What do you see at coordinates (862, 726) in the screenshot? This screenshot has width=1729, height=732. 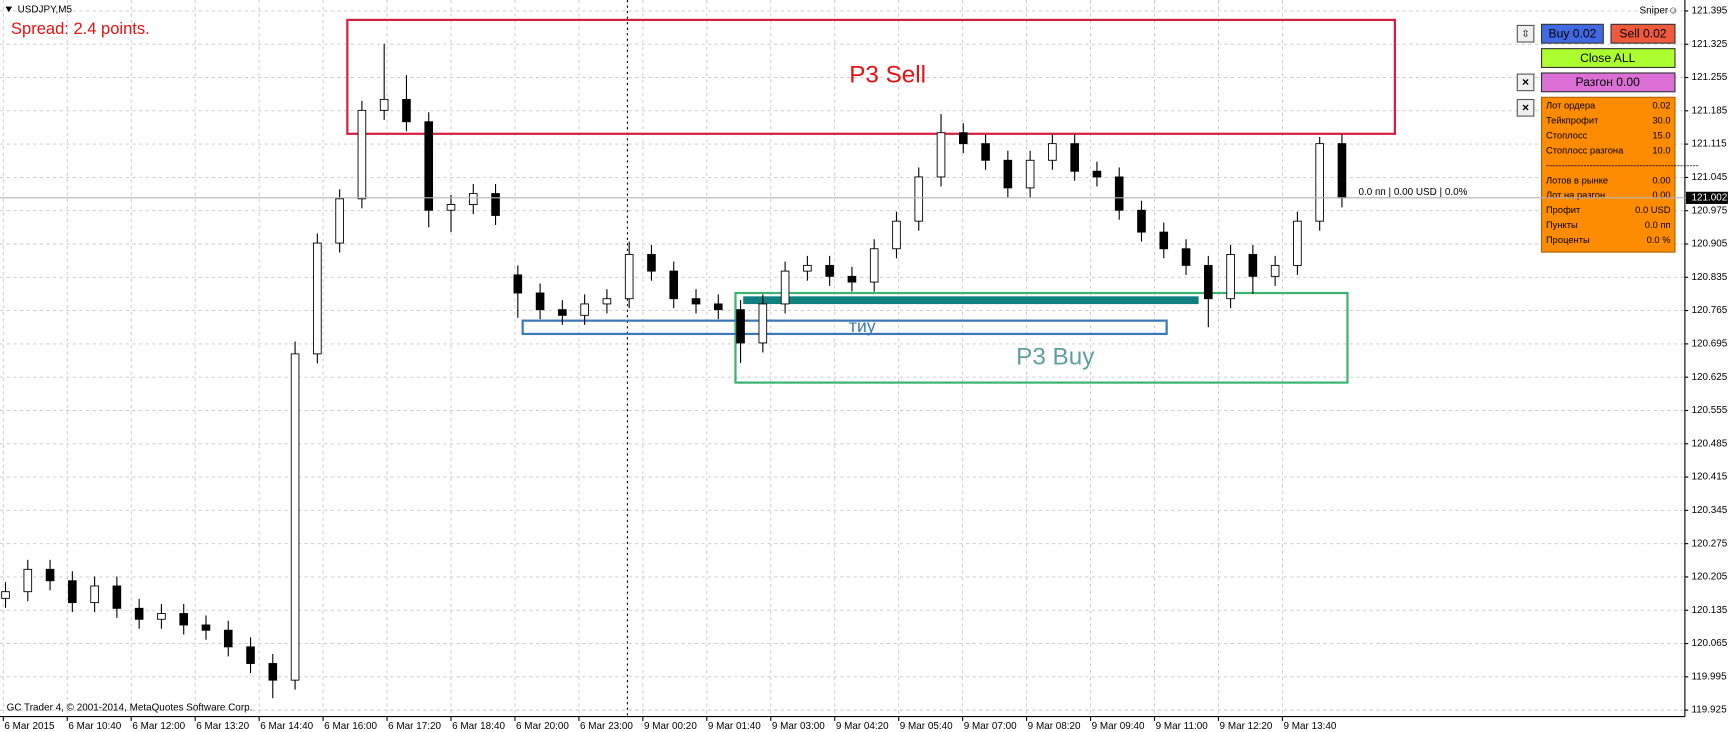 I see `x-tick-label: 9 Mar 04:20` at bounding box center [862, 726].